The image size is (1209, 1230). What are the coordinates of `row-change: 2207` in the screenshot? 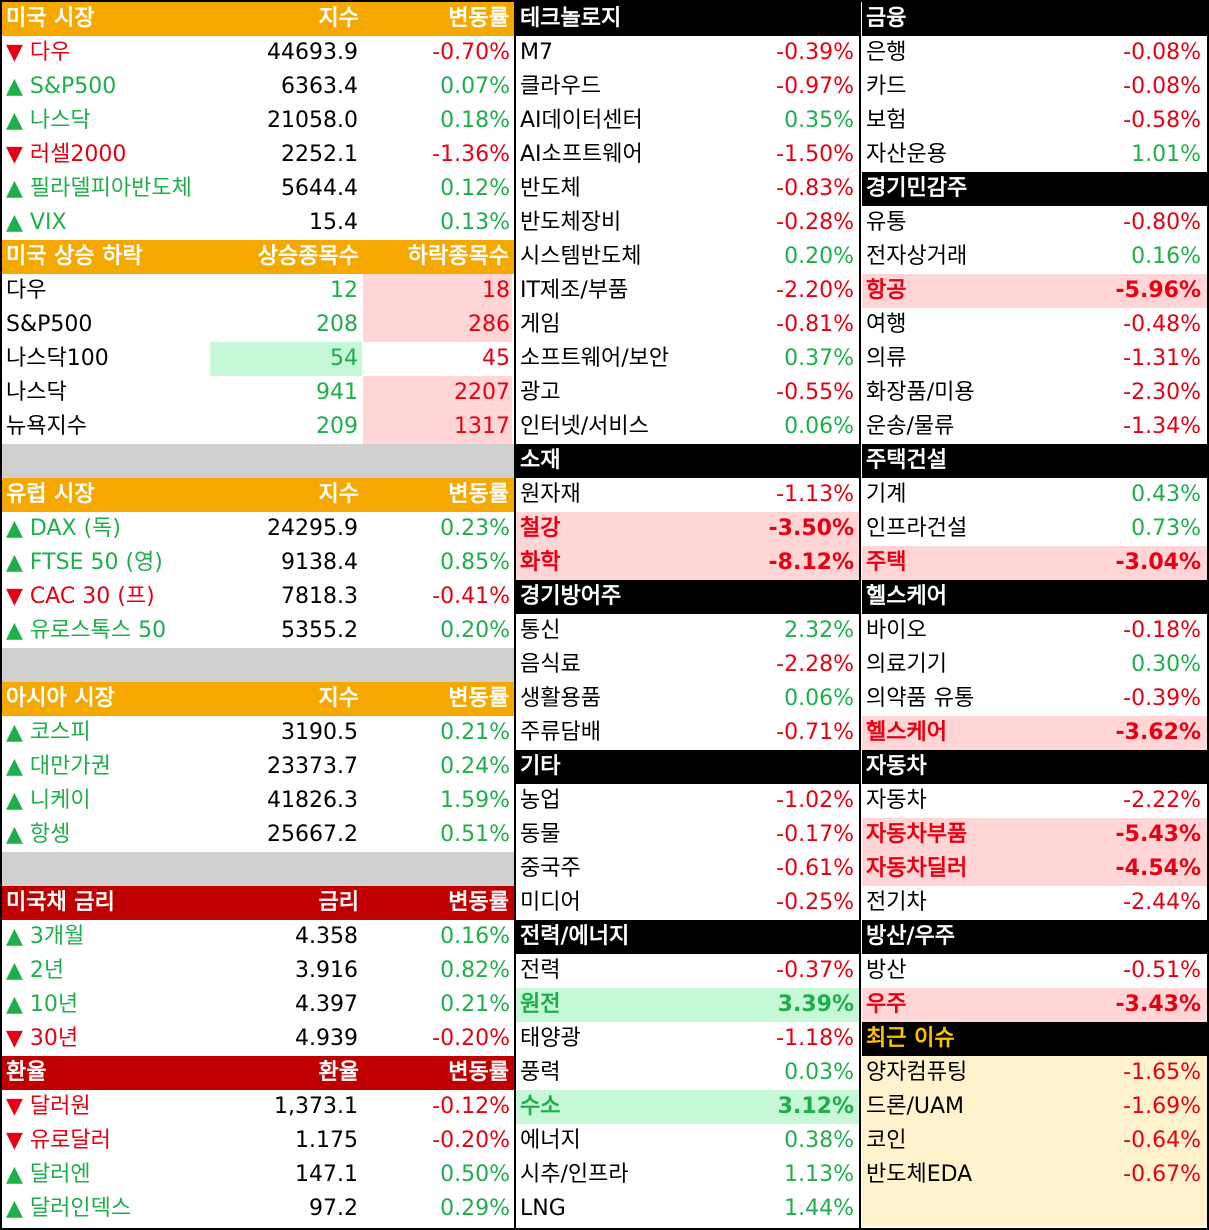 It's located at (437, 393).